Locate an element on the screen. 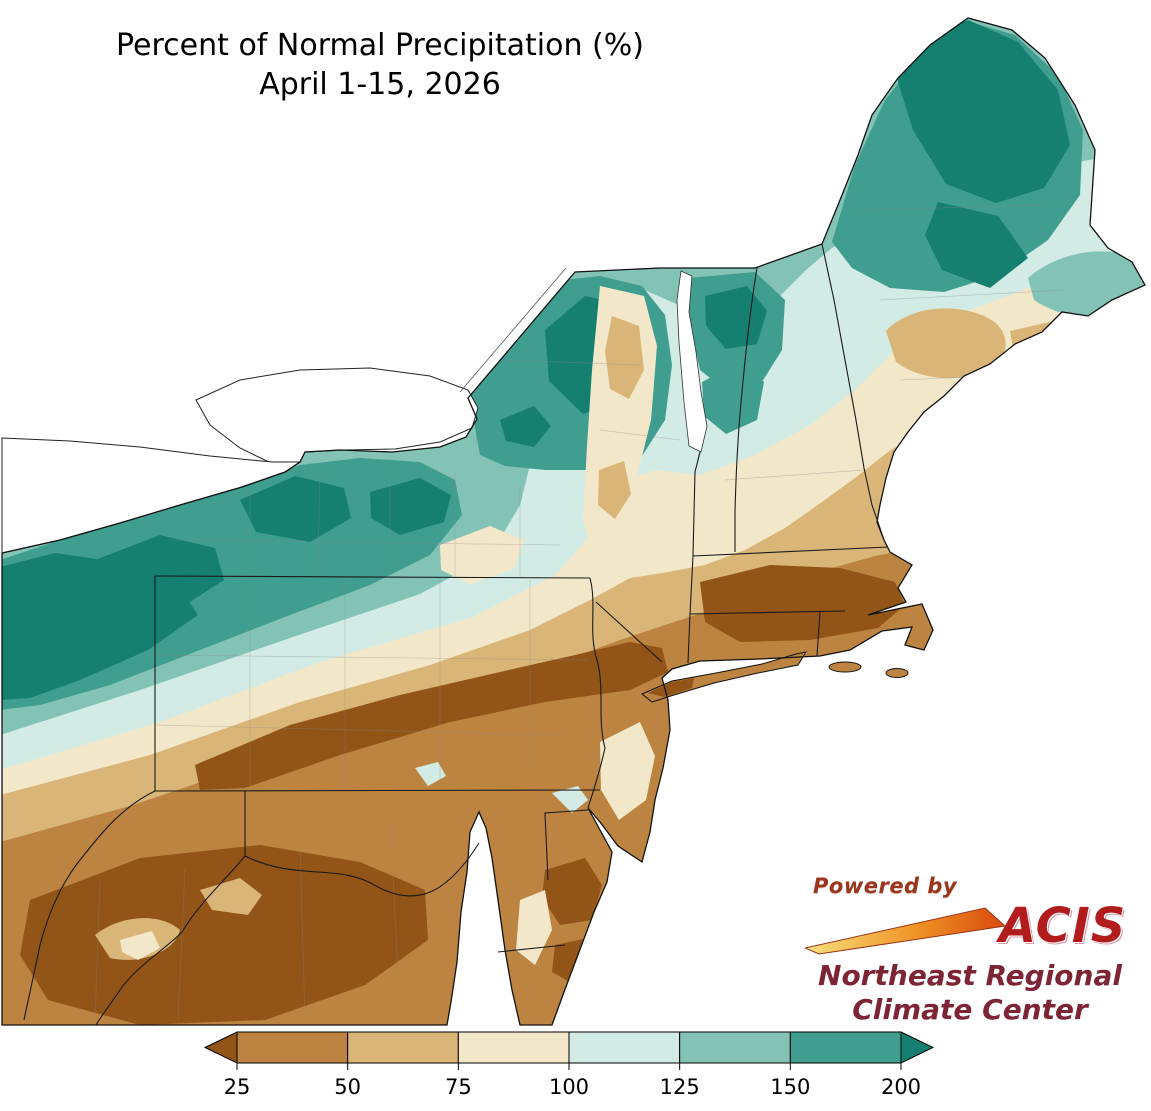 Image resolution: width=1151 pixels, height=1111 pixels. colorbar: 25 50 75 100 125 150 200 is located at coordinates (569, 1065).